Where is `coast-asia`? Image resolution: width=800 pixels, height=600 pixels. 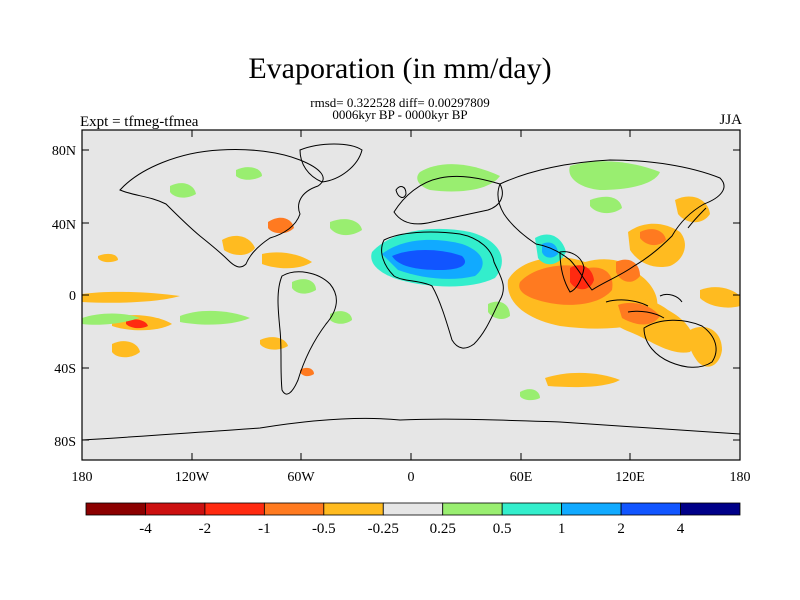 coast-asia is located at coordinates (611, 225).